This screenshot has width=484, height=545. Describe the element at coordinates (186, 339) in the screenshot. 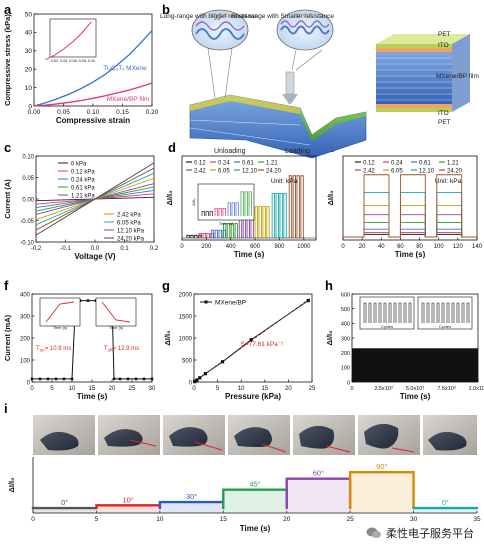

I see `y-tick-label: 1000` at that location.